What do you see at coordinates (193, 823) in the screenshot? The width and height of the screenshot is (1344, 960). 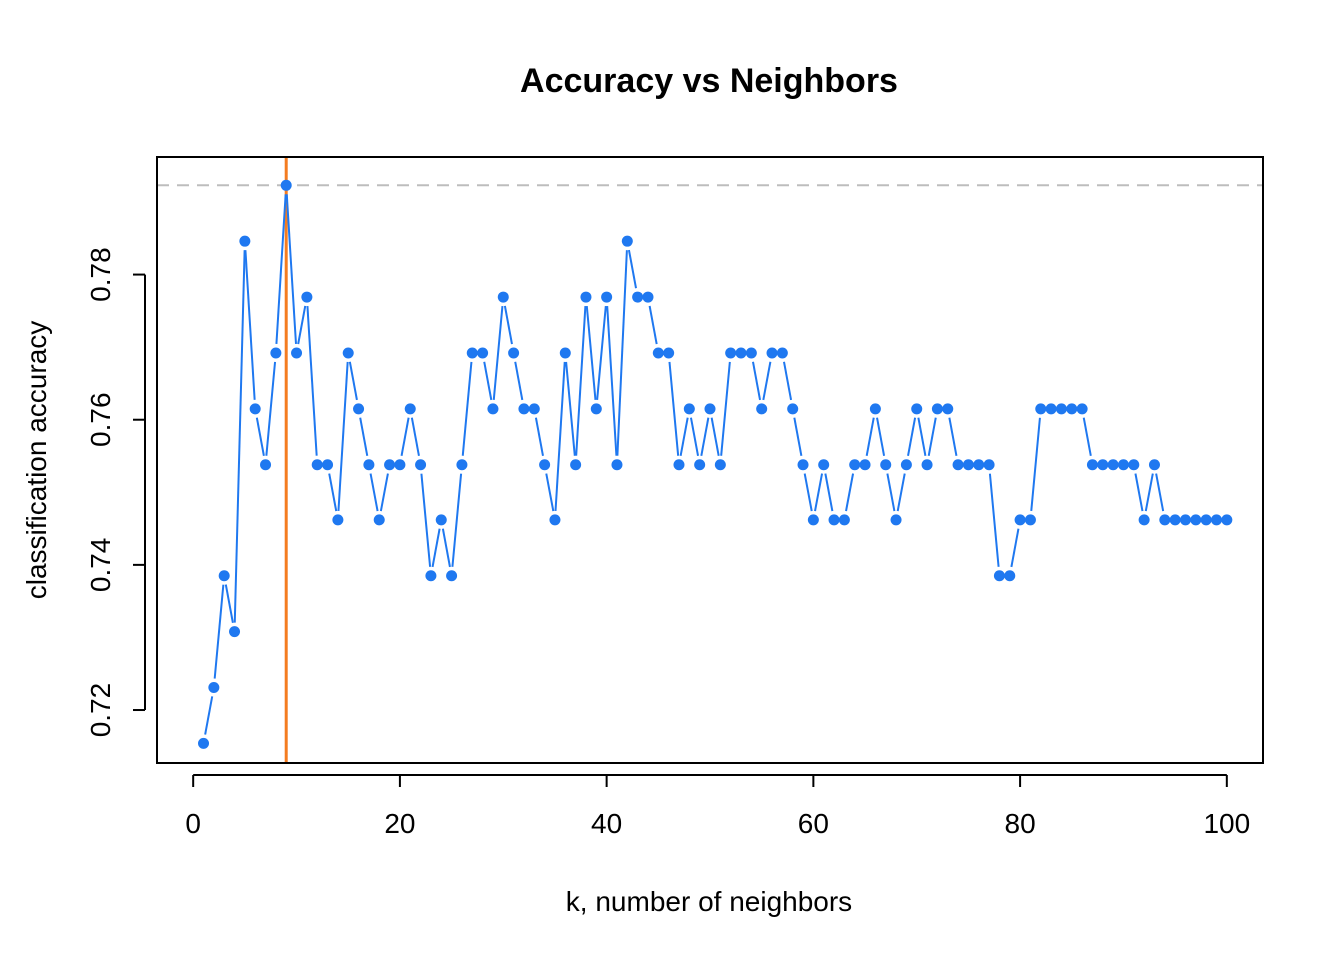 I see `x-tick-label: 0` at bounding box center [193, 823].